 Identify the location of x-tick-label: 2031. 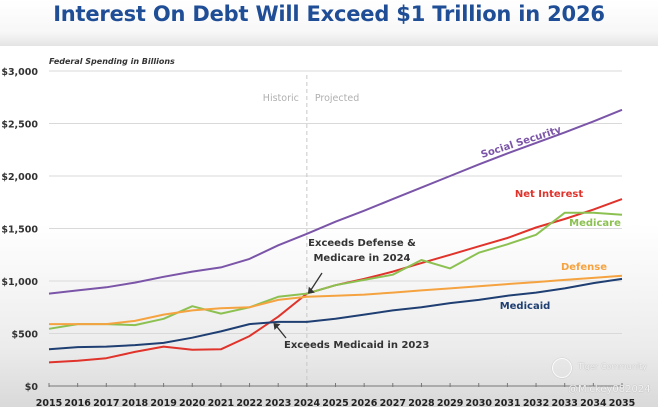
(507, 402).